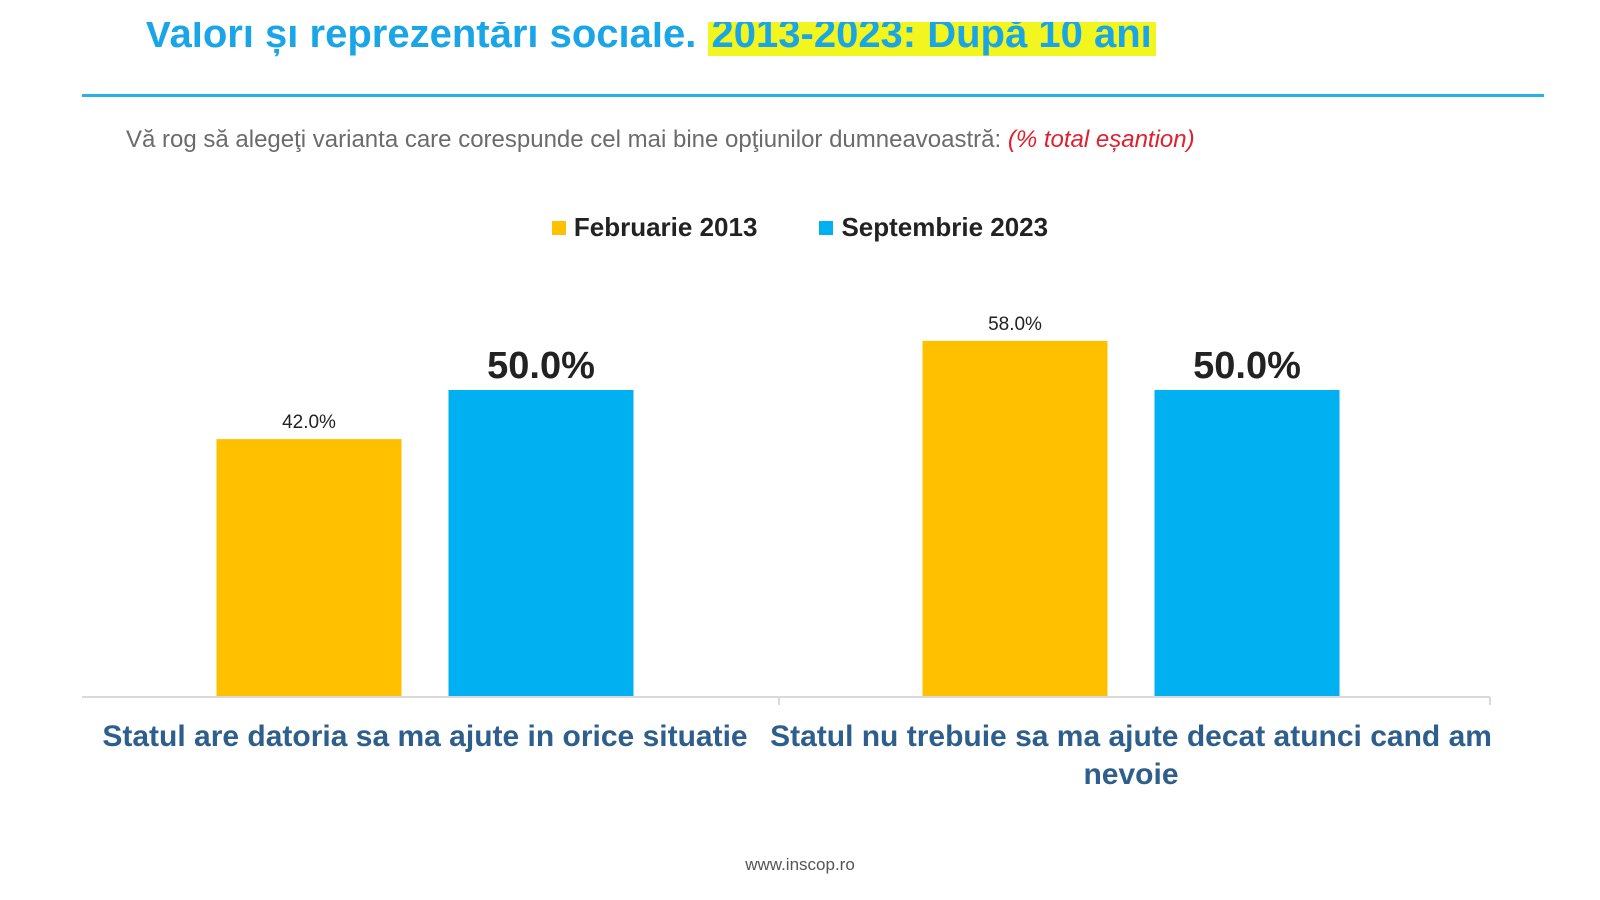  I want to click on legend-label-2013: Februarie 2013, so click(665, 227).